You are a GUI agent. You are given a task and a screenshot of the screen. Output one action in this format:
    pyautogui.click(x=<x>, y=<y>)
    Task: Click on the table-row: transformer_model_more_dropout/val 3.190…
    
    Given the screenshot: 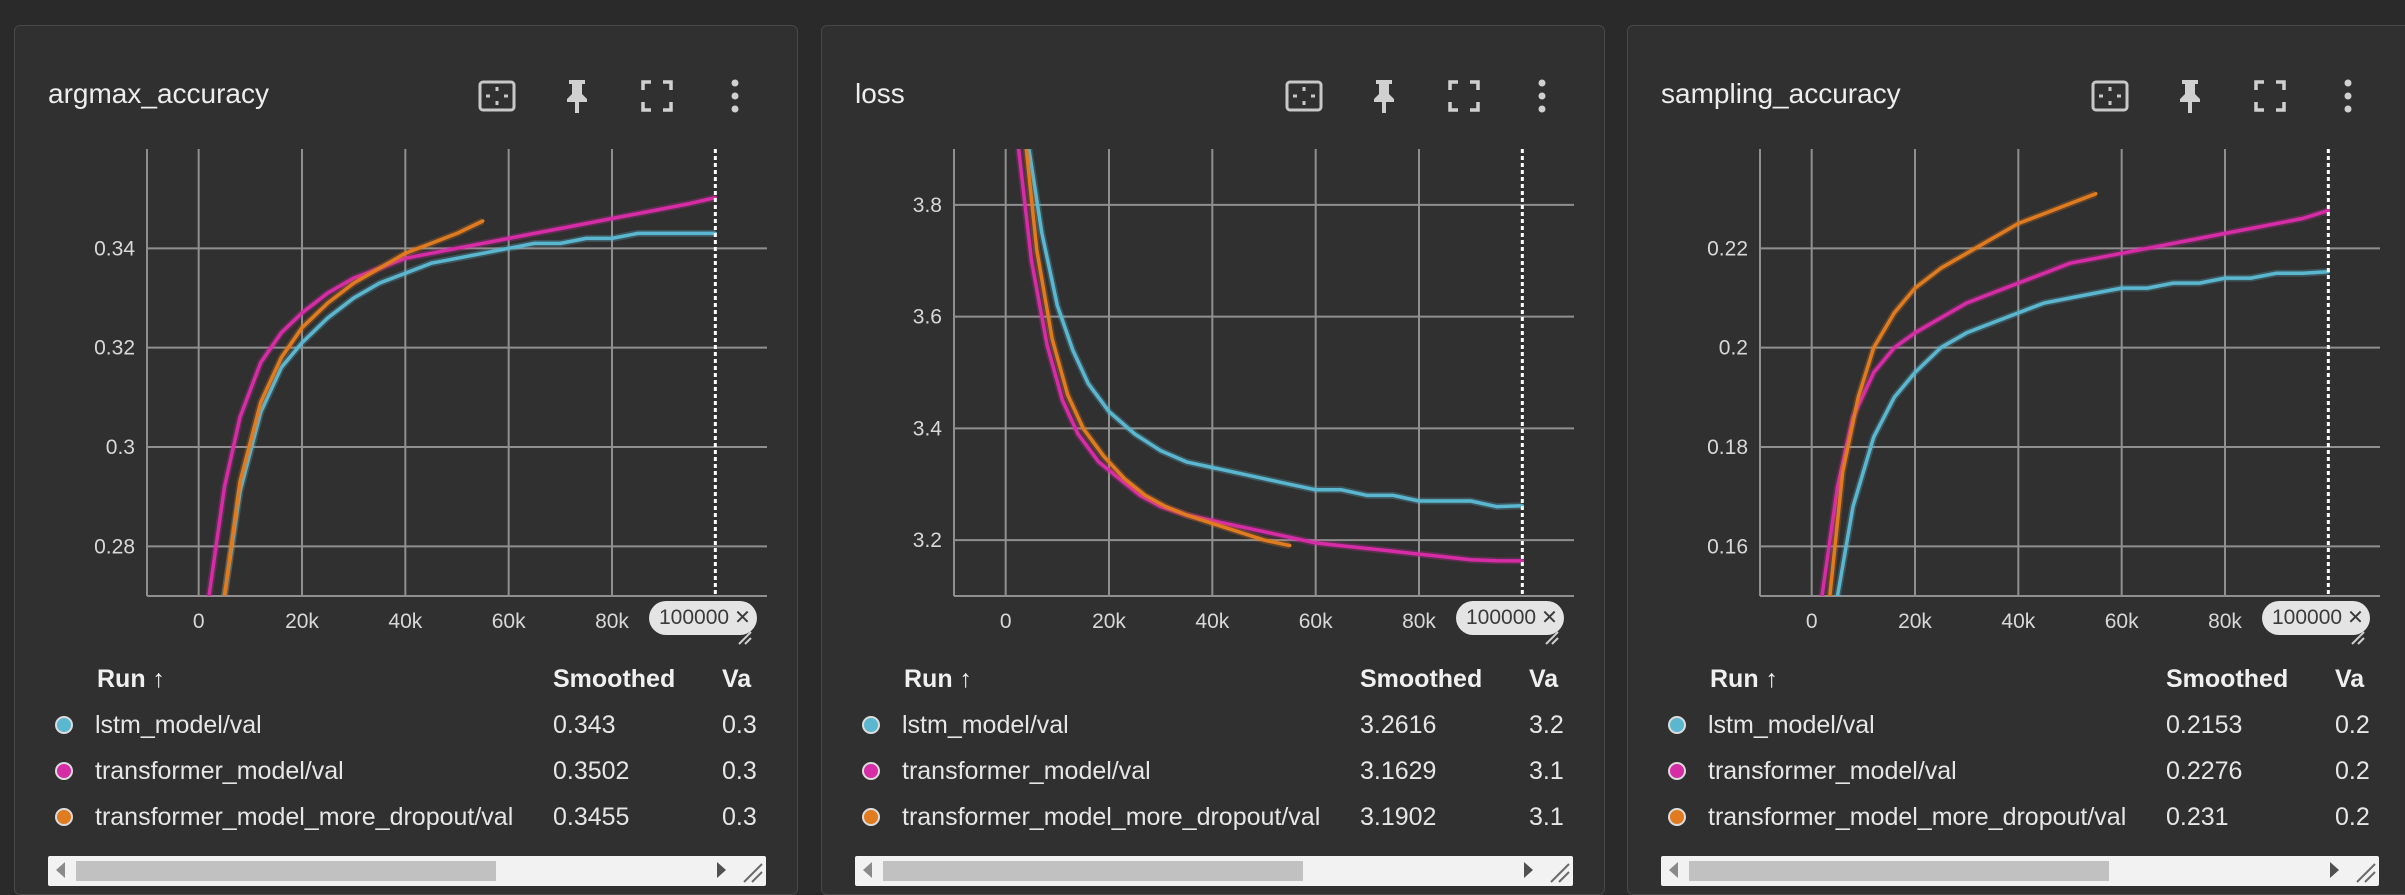 What is the action you would take?
    pyautogui.click(x=1213, y=818)
    